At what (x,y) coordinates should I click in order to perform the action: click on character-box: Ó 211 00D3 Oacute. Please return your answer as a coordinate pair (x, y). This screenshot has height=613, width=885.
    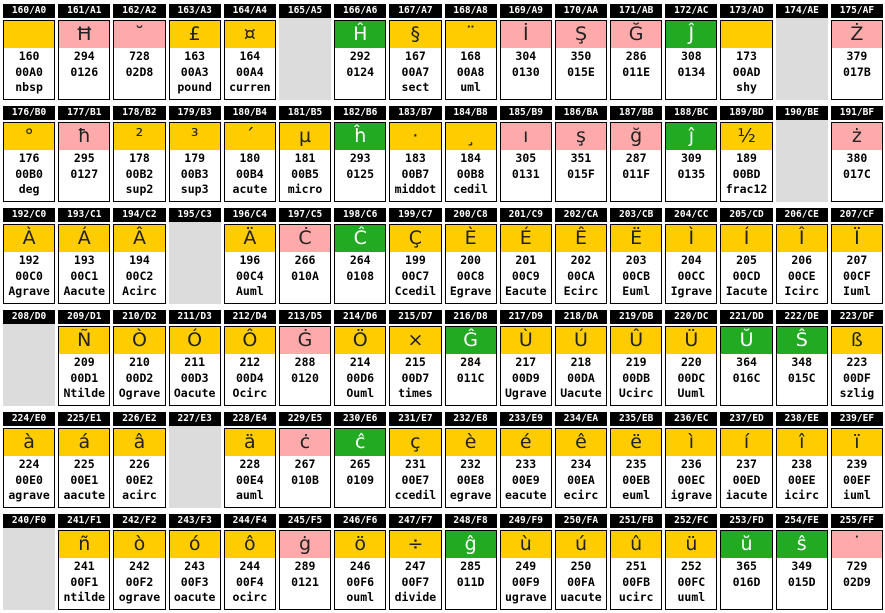
    Looking at the image, I should click on (194, 366).